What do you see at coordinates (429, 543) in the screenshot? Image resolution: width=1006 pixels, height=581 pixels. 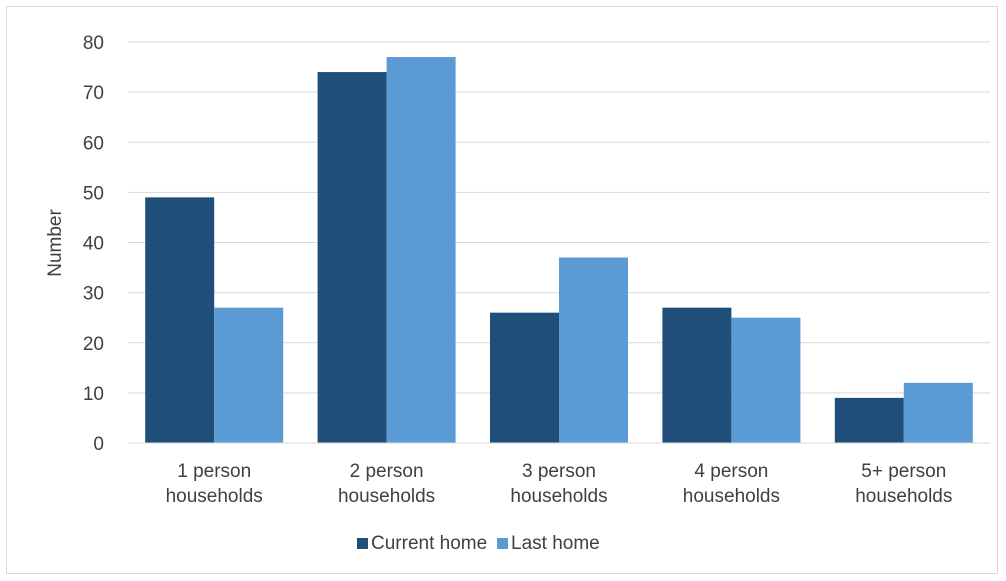 I see `legend-label: Current home` at bounding box center [429, 543].